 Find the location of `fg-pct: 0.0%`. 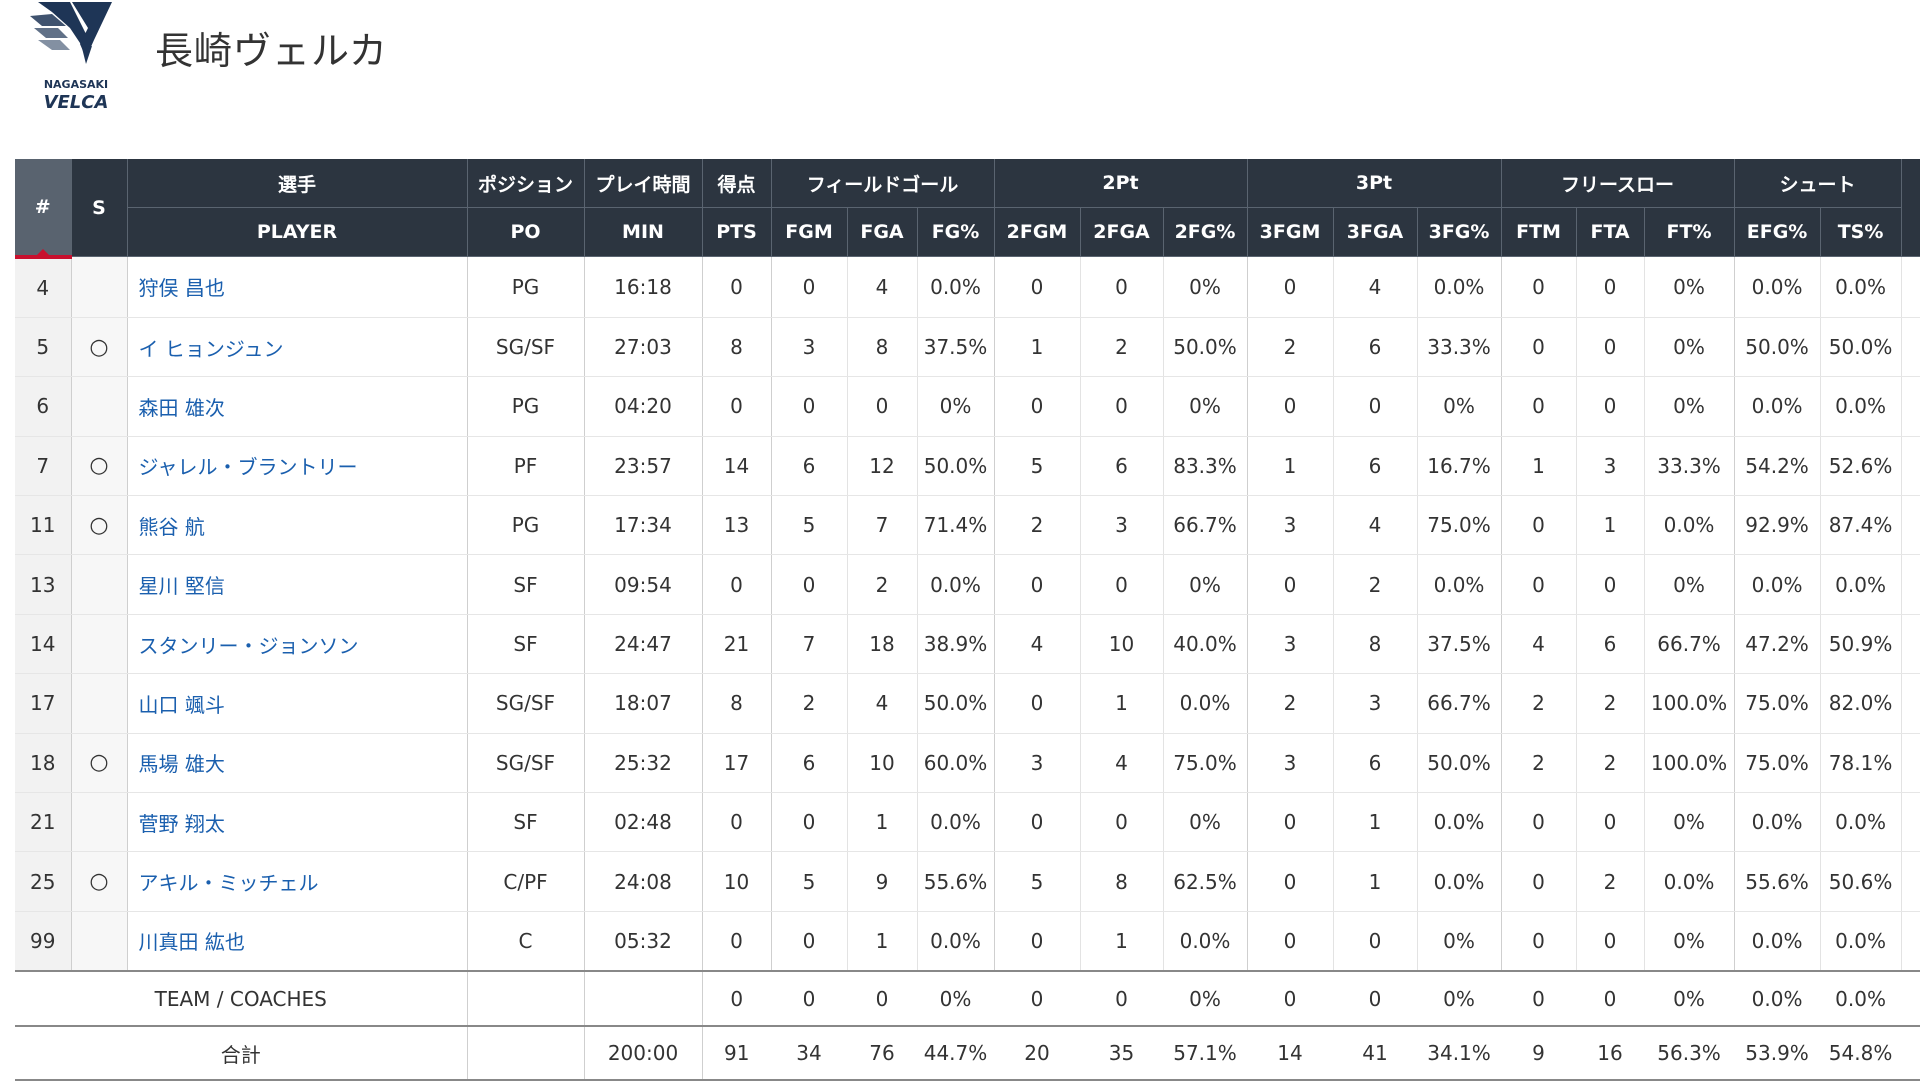

fg-pct: 0.0% is located at coordinates (956, 287).